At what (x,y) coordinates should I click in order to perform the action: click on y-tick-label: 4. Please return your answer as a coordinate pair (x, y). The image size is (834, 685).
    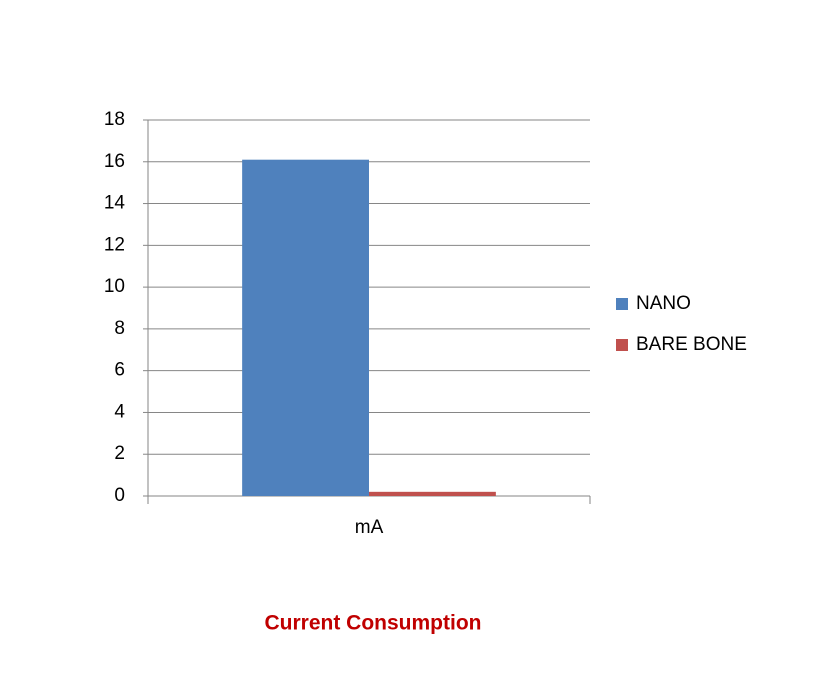
    Looking at the image, I should click on (119, 411).